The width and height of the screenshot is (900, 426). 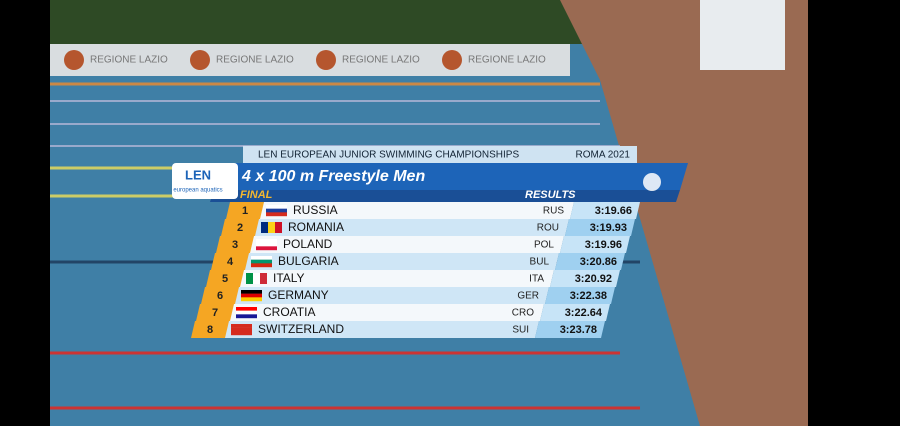 What do you see at coordinates (289, 278) in the screenshot?
I see `country: ITALY` at bounding box center [289, 278].